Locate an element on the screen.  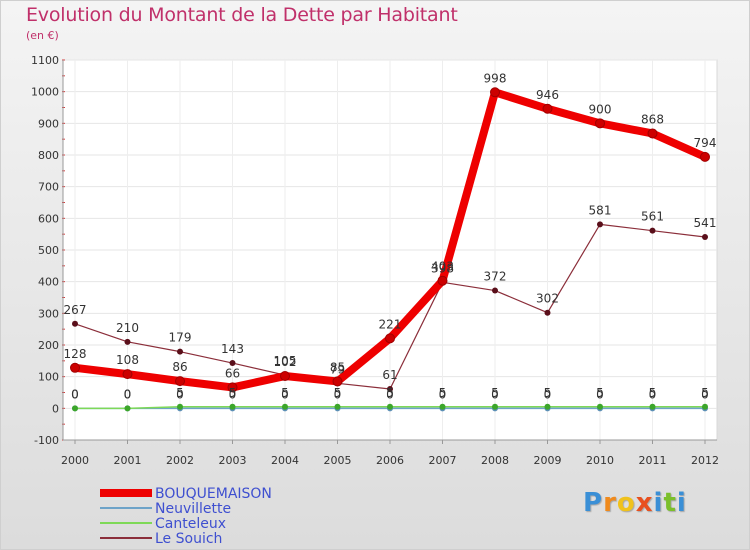
data-label-bouquemaison: 102 is located at coordinates (285, 362).